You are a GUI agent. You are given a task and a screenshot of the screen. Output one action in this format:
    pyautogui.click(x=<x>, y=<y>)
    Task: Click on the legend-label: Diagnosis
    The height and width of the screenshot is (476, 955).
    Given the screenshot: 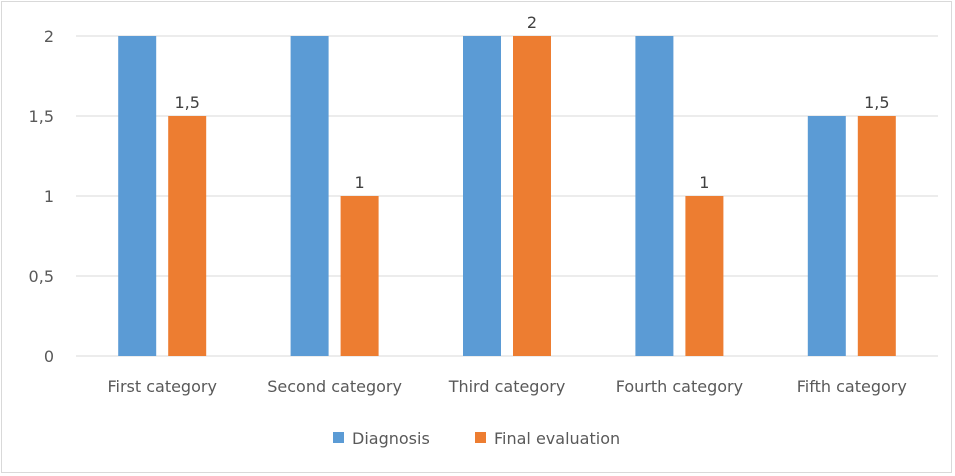 What is the action you would take?
    pyautogui.click(x=391, y=438)
    